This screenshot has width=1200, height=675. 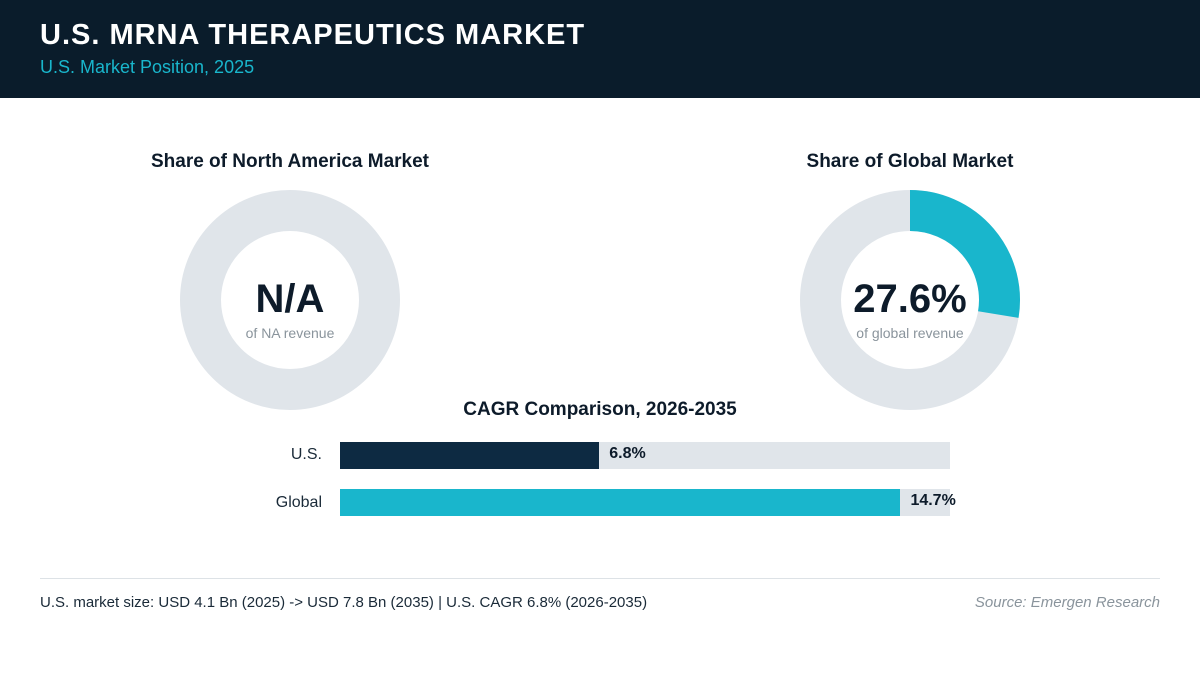 What do you see at coordinates (910, 333) in the screenshot?
I see `global-share-caption: of global revenue` at bounding box center [910, 333].